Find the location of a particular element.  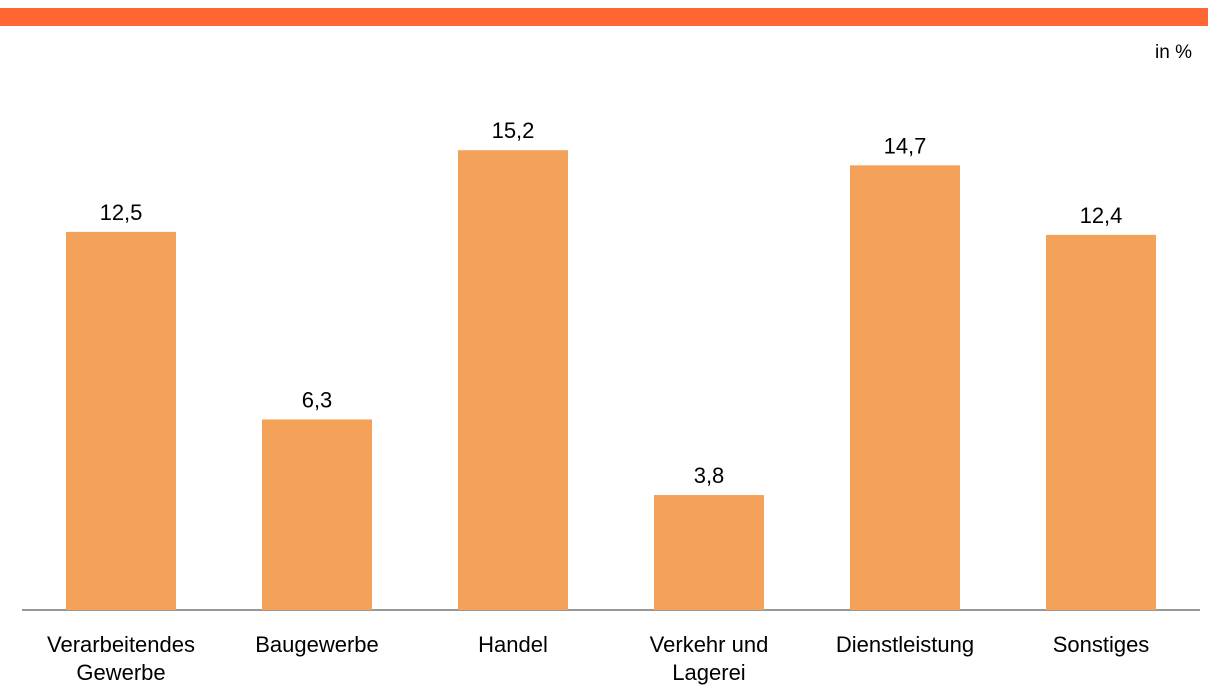

x-tick-label-line: Baugewerbe is located at coordinates (317, 644).